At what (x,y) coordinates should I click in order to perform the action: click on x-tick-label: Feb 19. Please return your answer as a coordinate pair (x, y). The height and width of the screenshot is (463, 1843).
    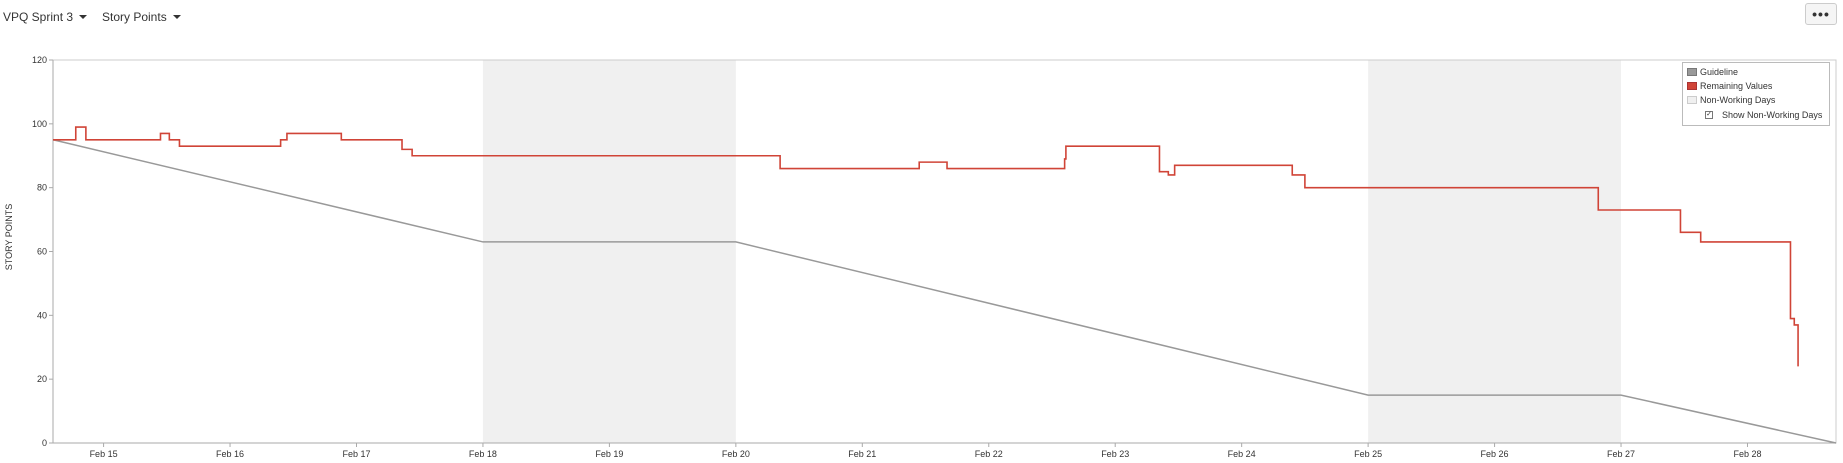
    Looking at the image, I should click on (609, 454).